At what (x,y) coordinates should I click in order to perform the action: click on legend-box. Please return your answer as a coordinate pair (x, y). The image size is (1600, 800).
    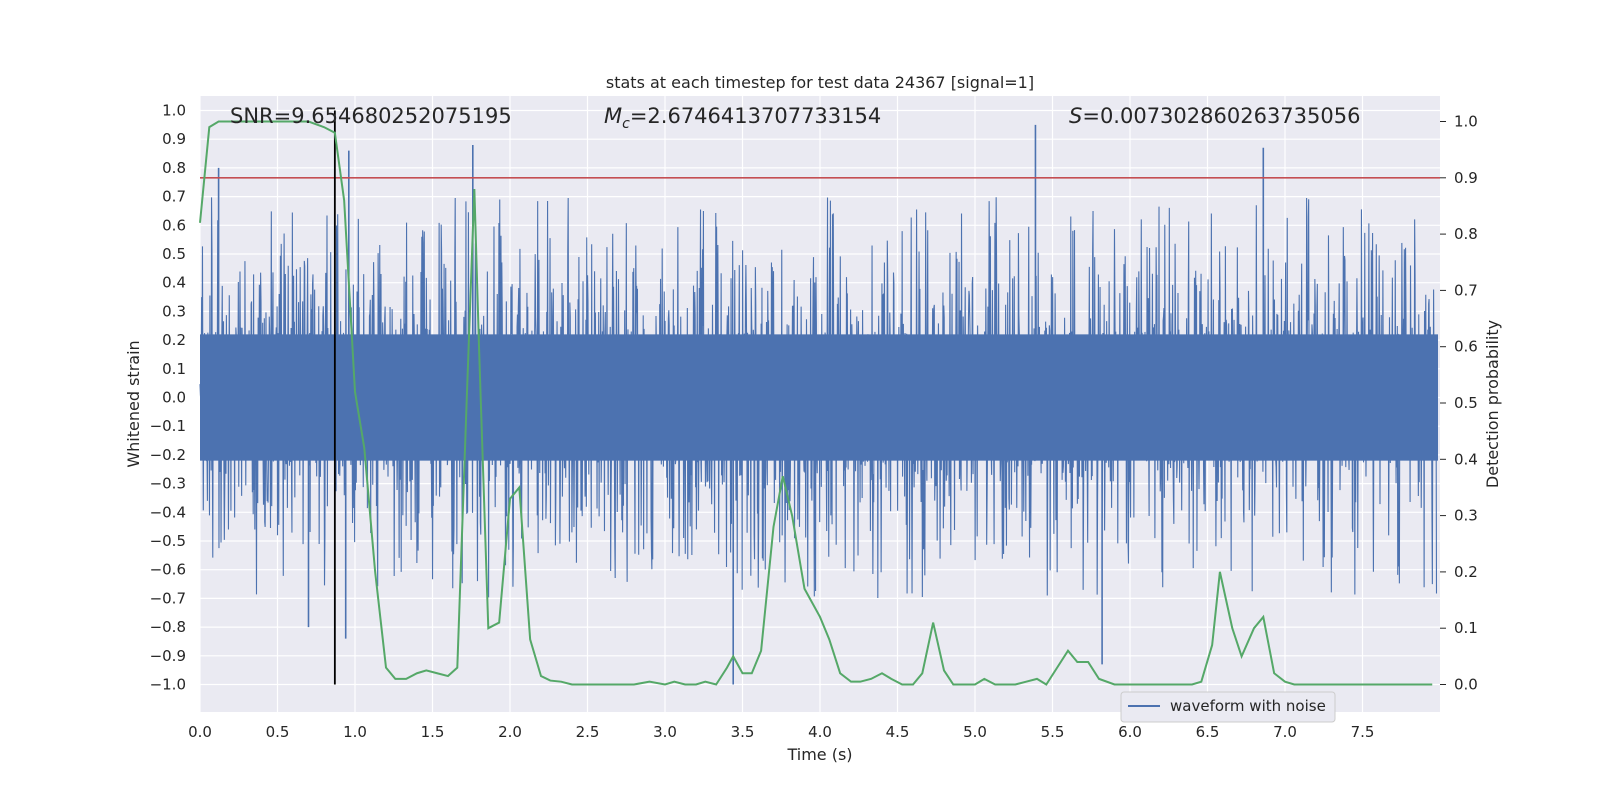
    Looking at the image, I should click on (1228, 707).